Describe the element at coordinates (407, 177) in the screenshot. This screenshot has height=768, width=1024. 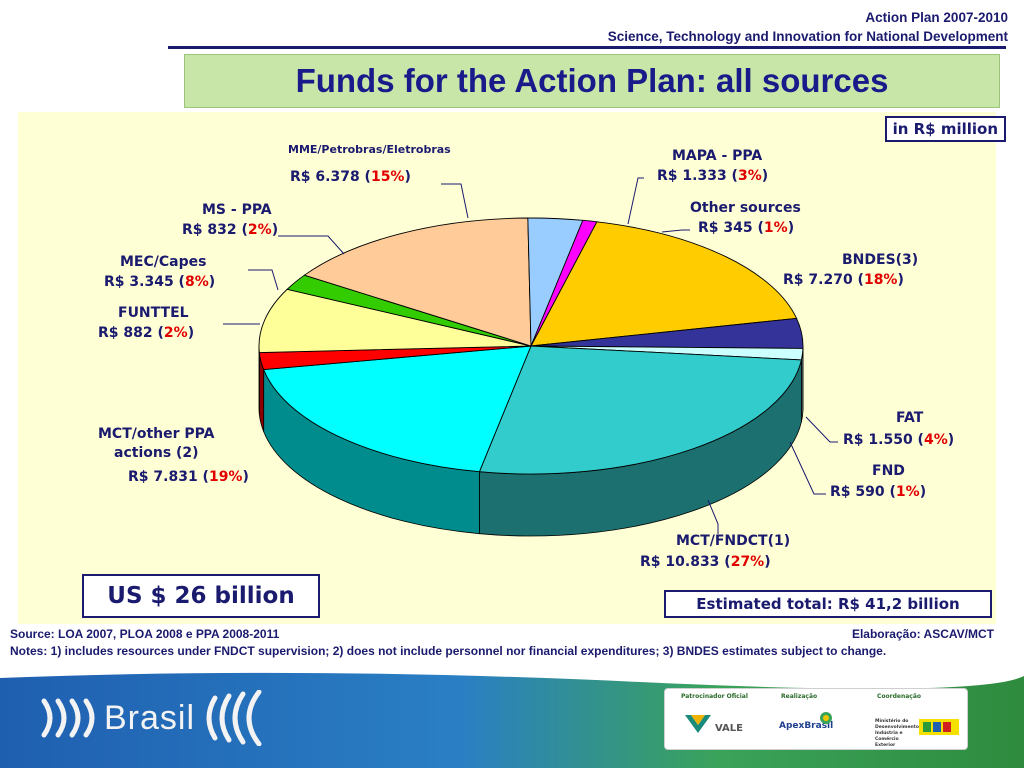
I see `label-mme-close: )` at that location.